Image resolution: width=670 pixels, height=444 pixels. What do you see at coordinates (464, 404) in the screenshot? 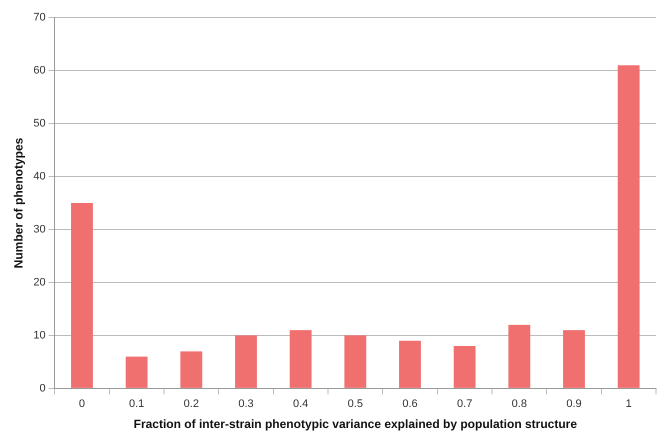
I see `x-tick-label: 0.7` at bounding box center [464, 404].